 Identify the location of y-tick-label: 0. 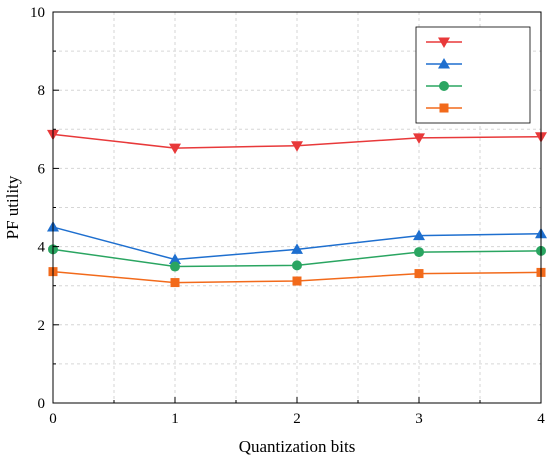
(42, 404).